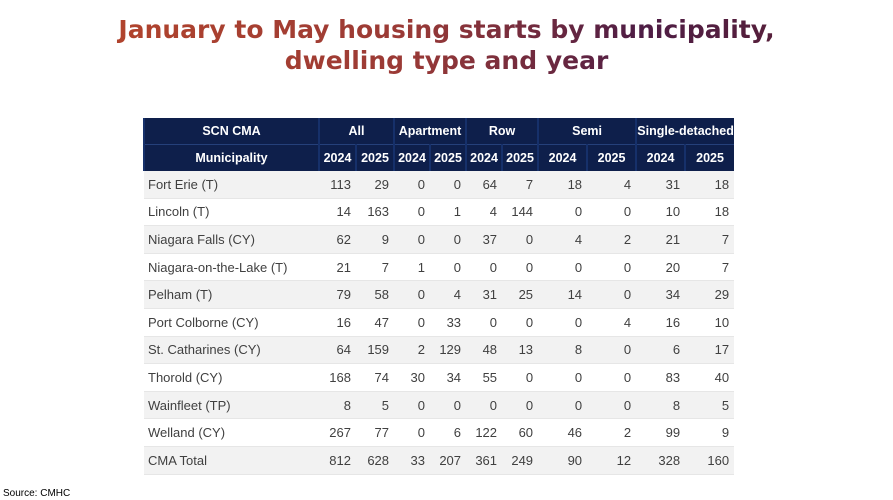 The width and height of the screenshot is (893, 500). Describe the element at coordinates (520, 460) in the screenshot. I see `value-cell: 249` at that location.